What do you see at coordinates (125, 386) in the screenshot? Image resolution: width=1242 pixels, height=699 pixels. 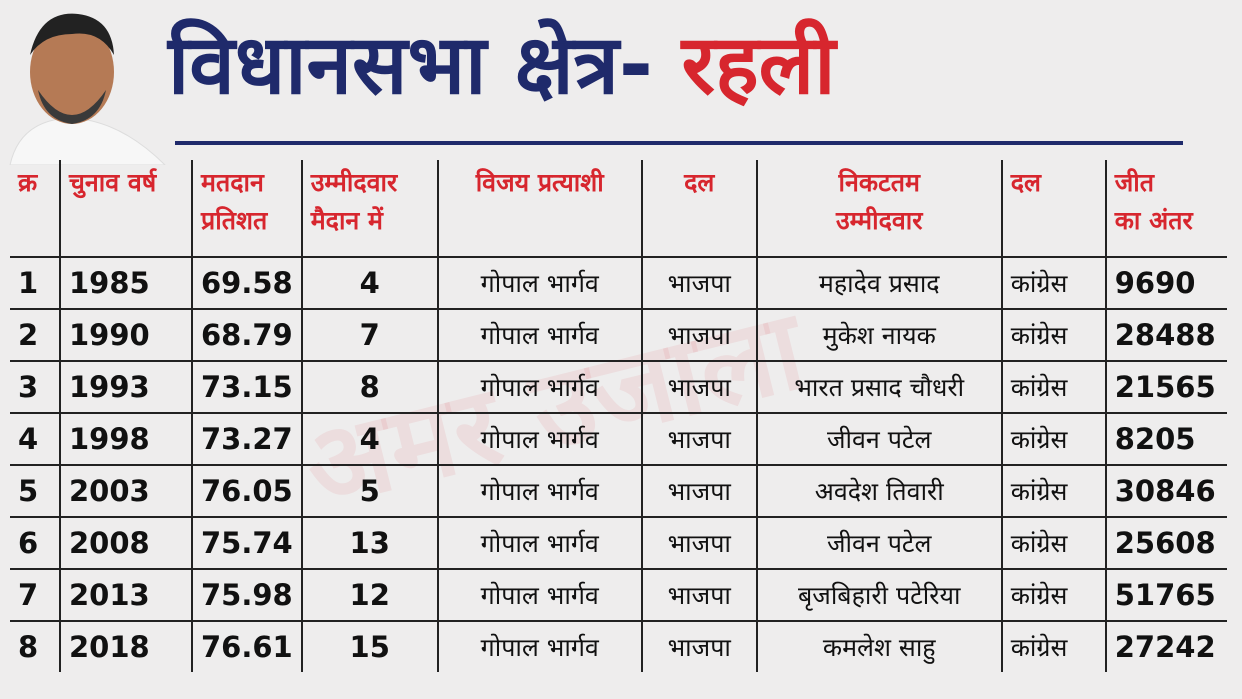 I see `table-cell: 1993` at bounding box center [125, 386].